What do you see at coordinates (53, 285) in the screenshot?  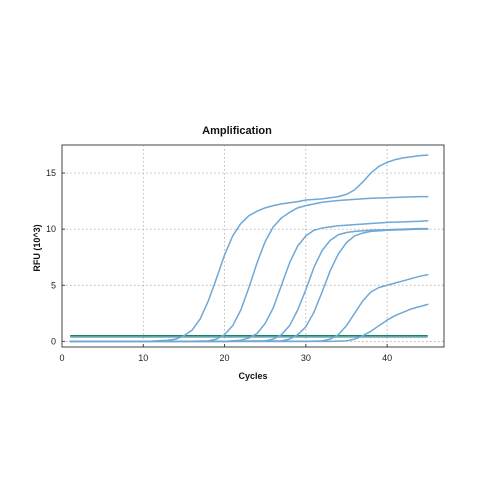 I see `y-tick-label: 5` at bounding box center [53, 285].